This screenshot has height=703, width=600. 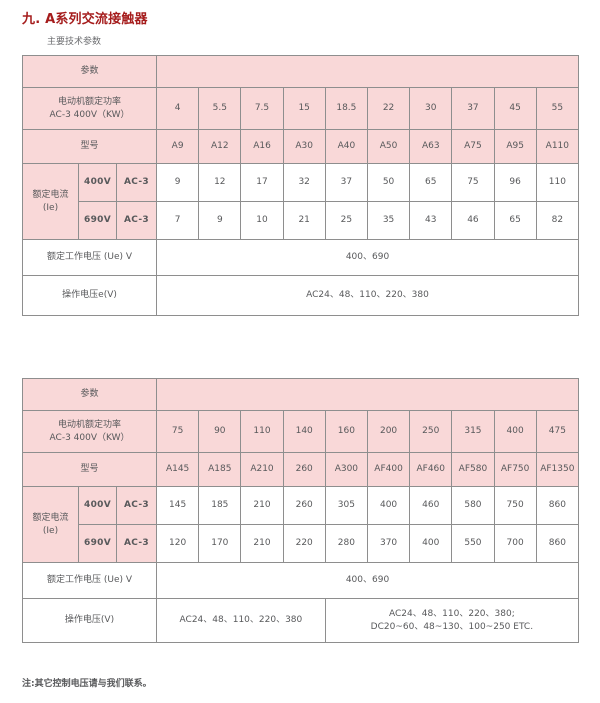 What do you see at coordinates (74, 42) in the screenshot?
I see `page-subtitle: 主要技术参数` at bounding box center [74, 42].